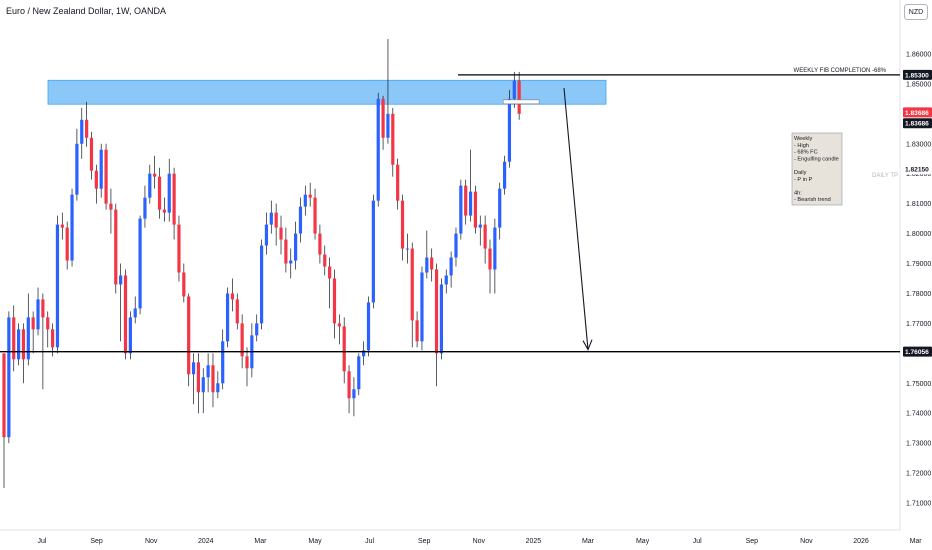 This screenshot has height=550, width=932. Describe the element at coordinates (206, 541) in the screenshot. I see `x-tick-label: 2024` at that location.